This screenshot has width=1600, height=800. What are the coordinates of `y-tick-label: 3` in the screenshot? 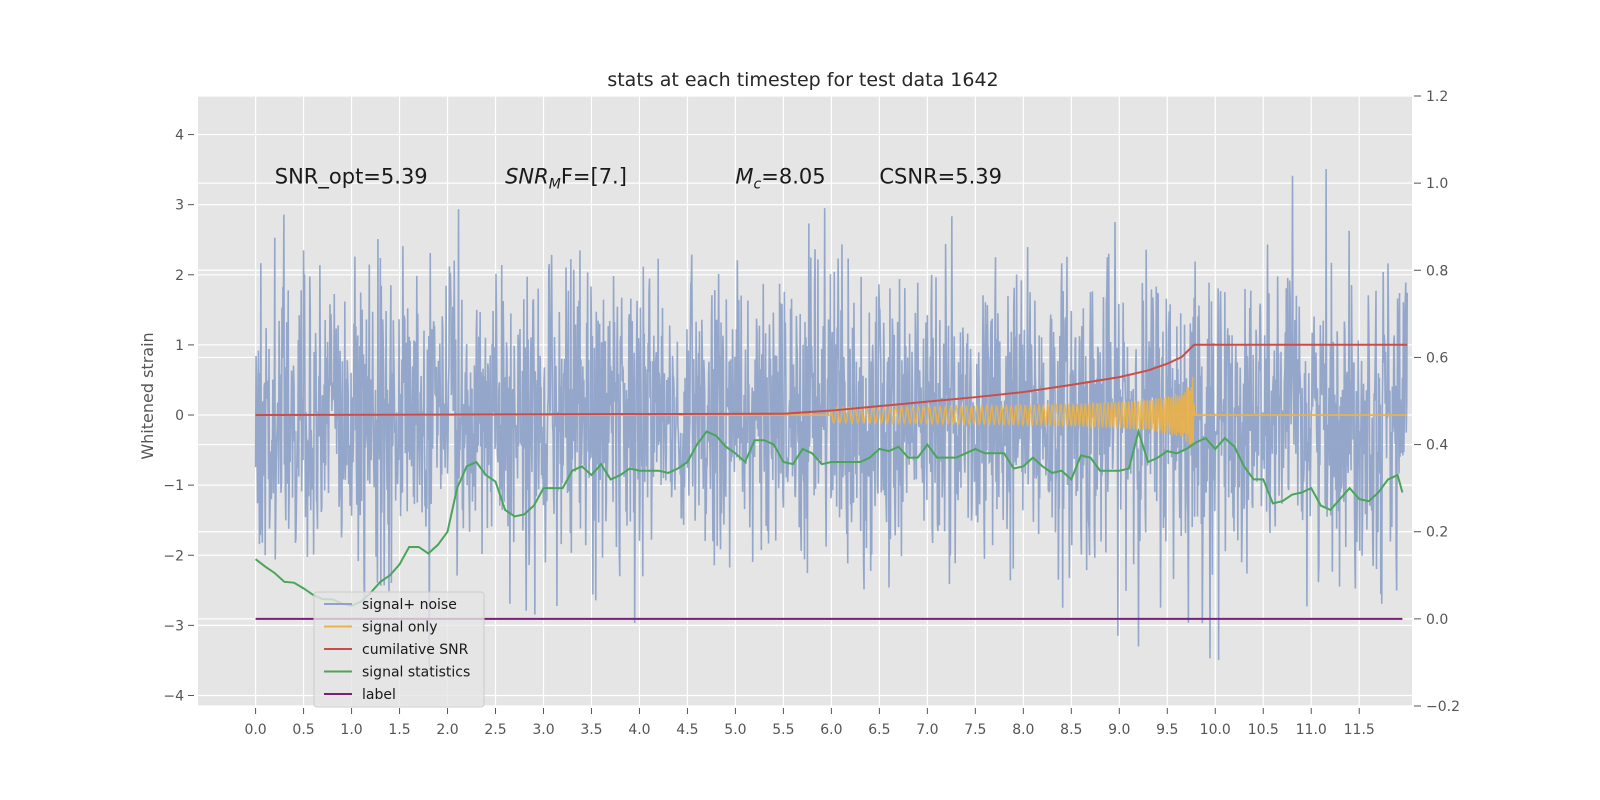 It's located at (179, 206).